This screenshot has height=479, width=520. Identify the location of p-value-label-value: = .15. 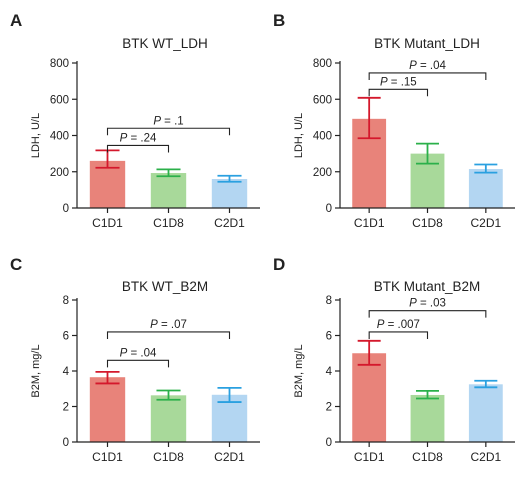
(402, 82).